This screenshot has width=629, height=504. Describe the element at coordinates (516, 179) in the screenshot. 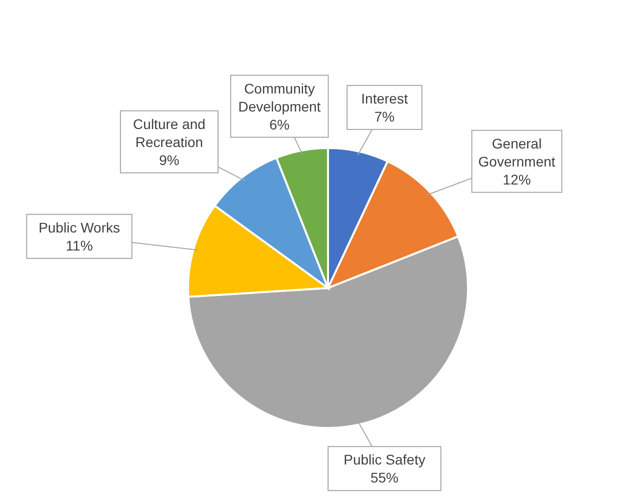

I see `data-label: 12%` at that location.